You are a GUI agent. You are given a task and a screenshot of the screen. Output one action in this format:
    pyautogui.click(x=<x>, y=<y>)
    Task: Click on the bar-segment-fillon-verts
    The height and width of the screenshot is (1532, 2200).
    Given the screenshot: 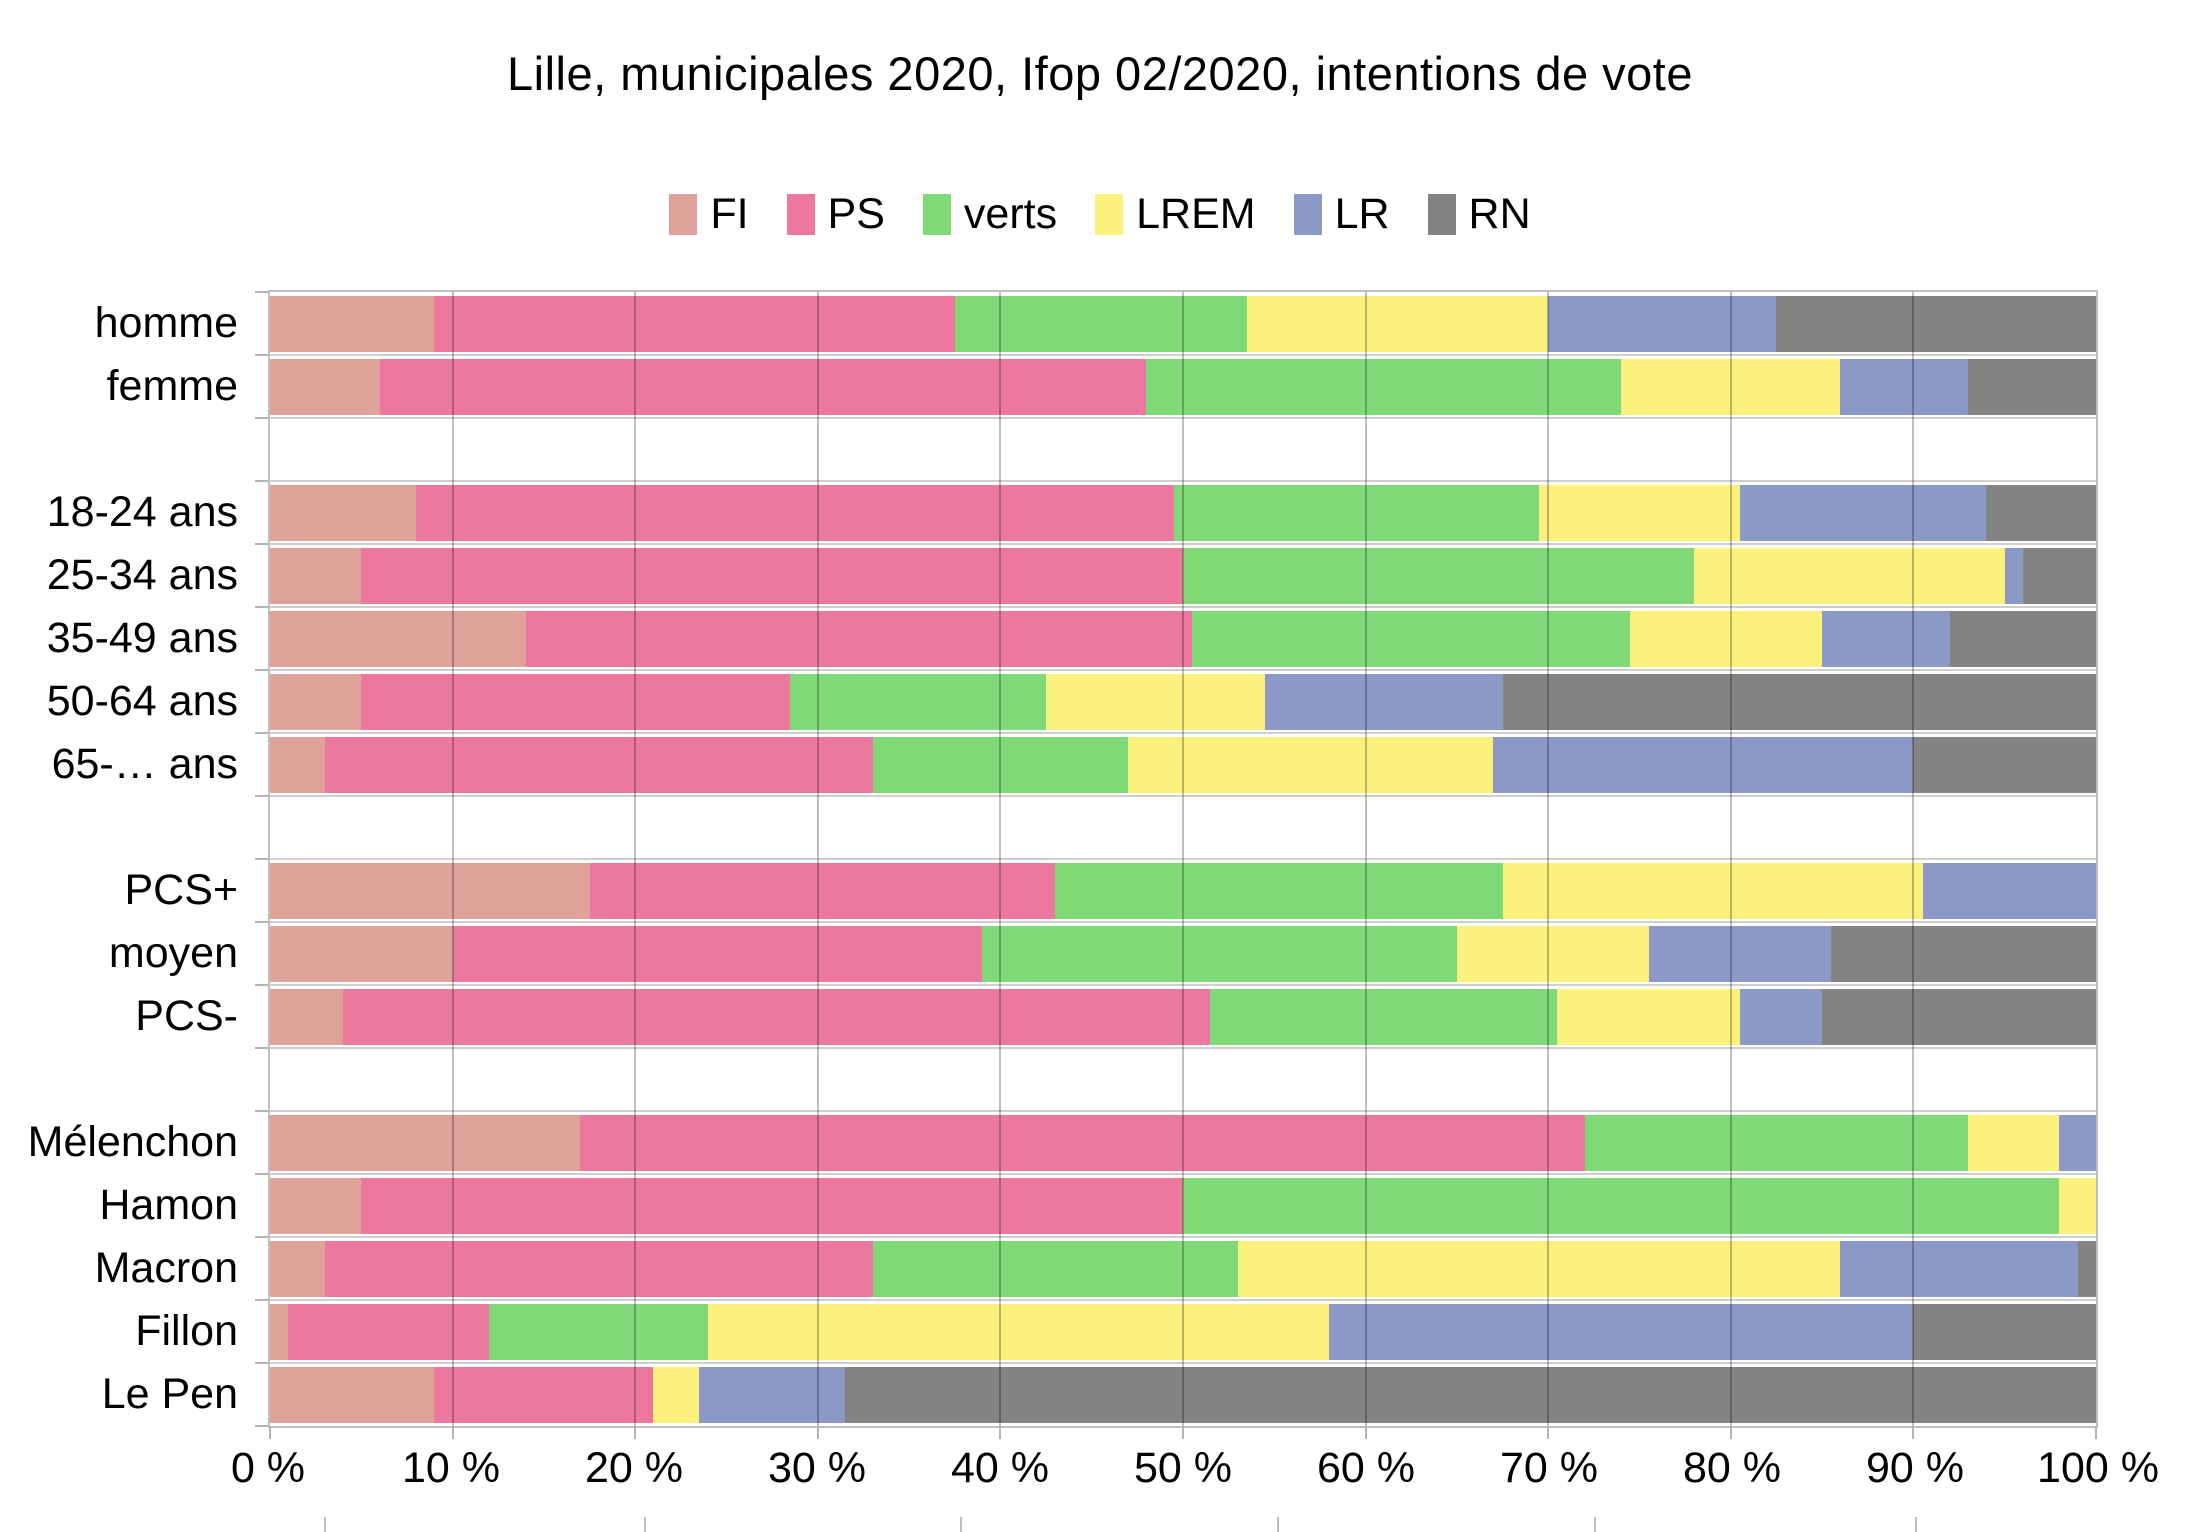 What is the action you would take?
    pyautogui.click(x=599, y=1331)
    